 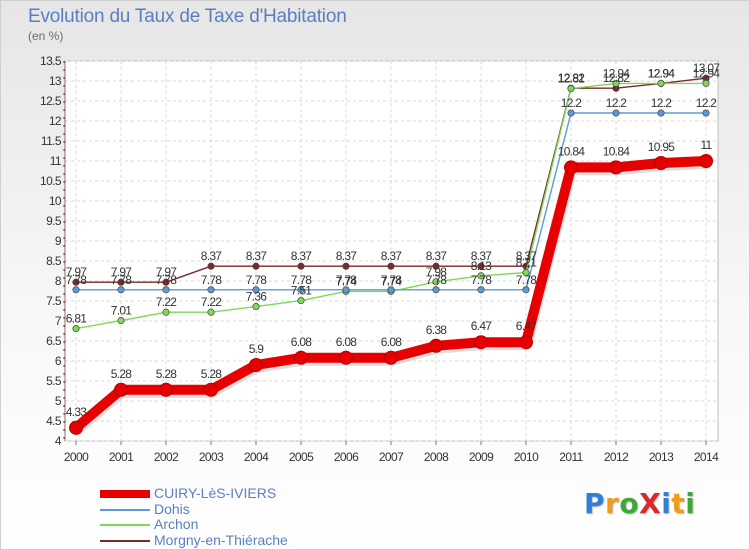 What do you see at coordinates (51, 141) in the screenshot?
I see `y-tick-label: 11.5` at bounding box center [51, 141].